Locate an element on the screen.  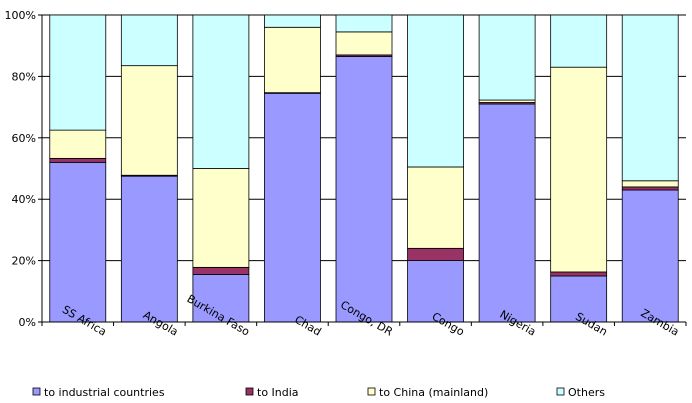
y-tick-label: 0% is located at coordinates (27, 322).